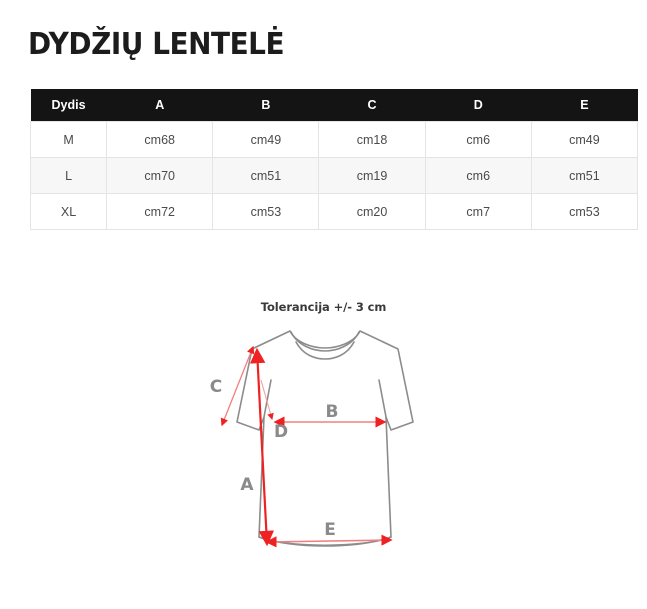 This screenshot has height=609, width=647. I want to click on table-row: M cm68 cm49 cm18 cm6 cm49, so click(334, 139).